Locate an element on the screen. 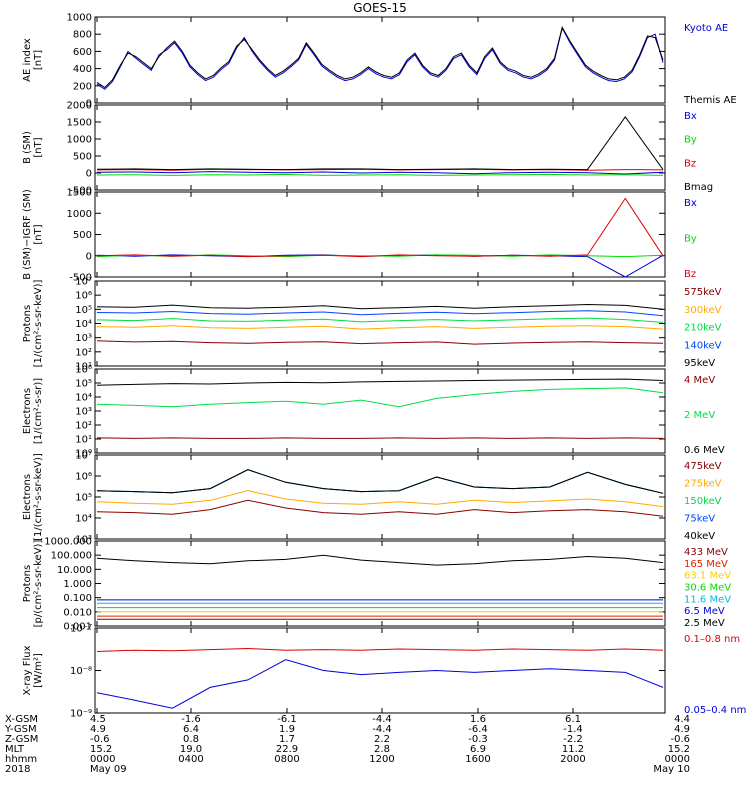 Image resolution: width=750 pixels, height=804 pixels. panel-1-ylabel: AE index [nT] is located at coordinates (33, 60).